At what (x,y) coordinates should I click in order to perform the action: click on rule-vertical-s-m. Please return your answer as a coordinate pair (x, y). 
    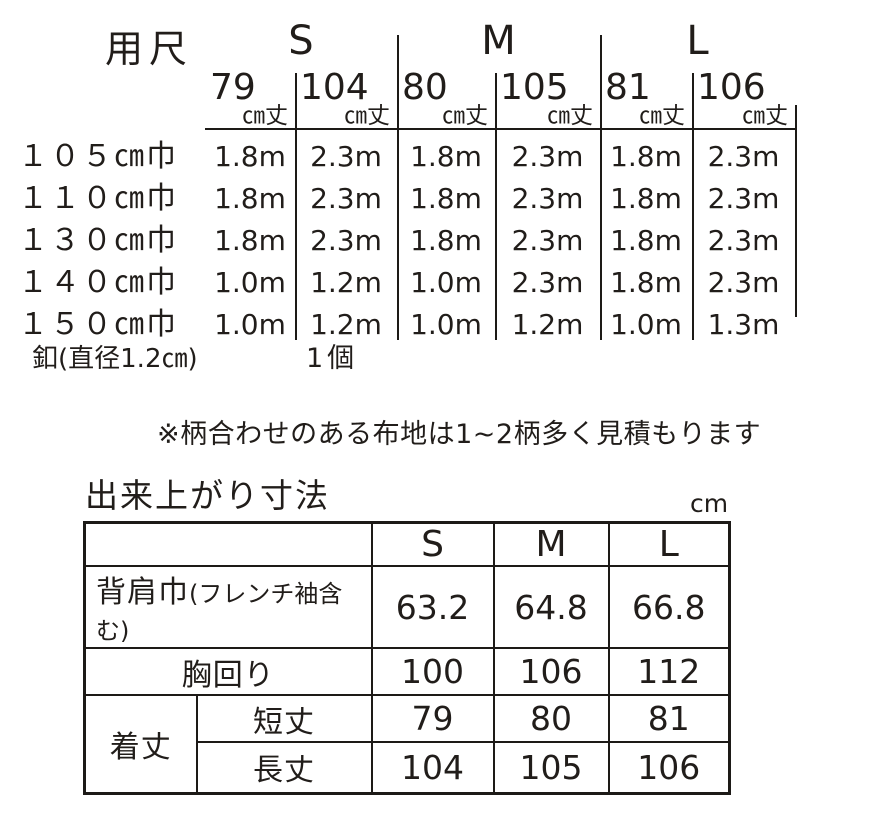
    Looking at the image, I should click on (398, 187).